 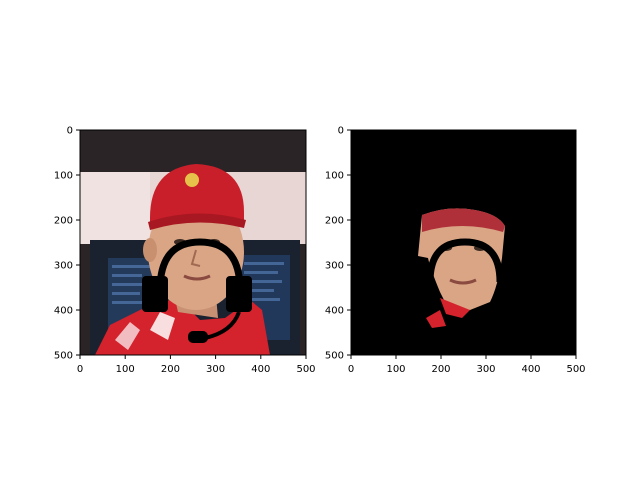 I want to click on left-x-ticks: 0 100 200 300 400 500, so click(x=196, y=365).